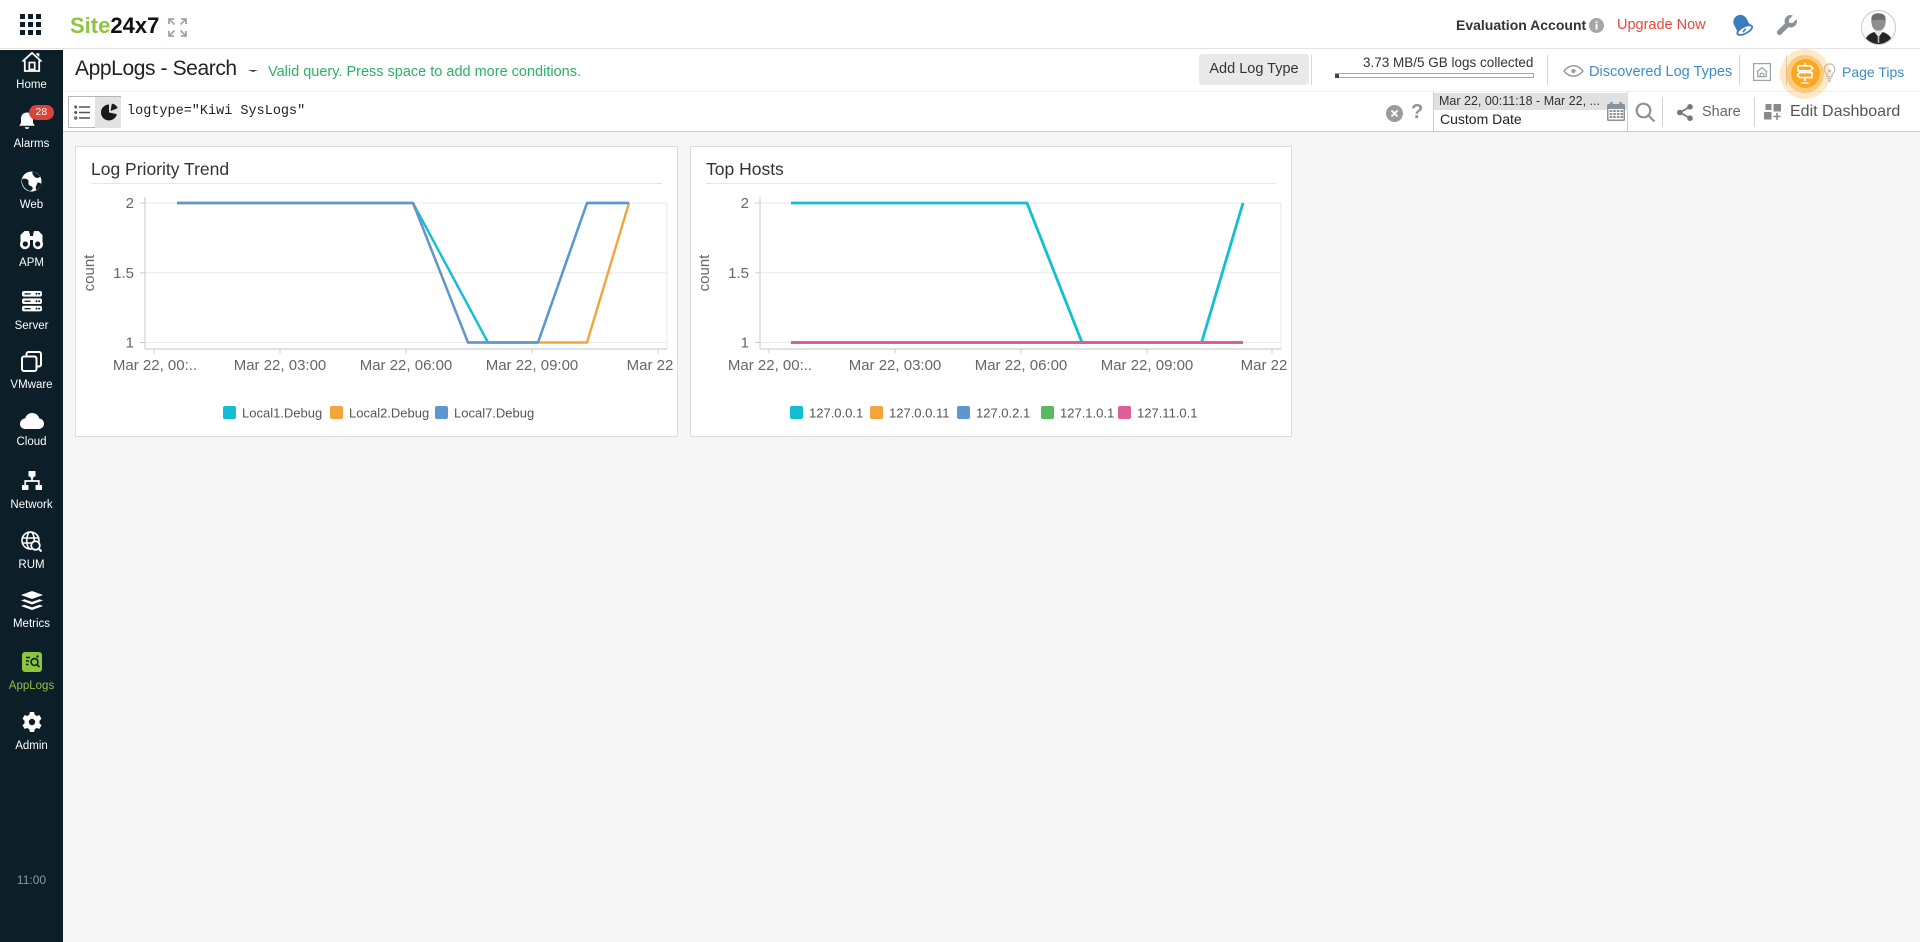 This screenshot has height=942, width=1920. Describe the element at coordinates (745, 169) in the screenshot. I see `svg-text: Top Hosts` at that location.